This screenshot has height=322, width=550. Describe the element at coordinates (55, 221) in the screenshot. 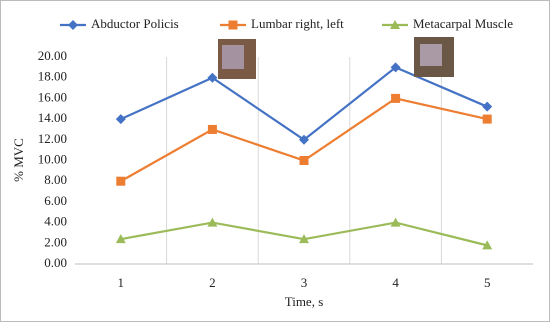

I see `y-tick-label: 4.00` at that location.